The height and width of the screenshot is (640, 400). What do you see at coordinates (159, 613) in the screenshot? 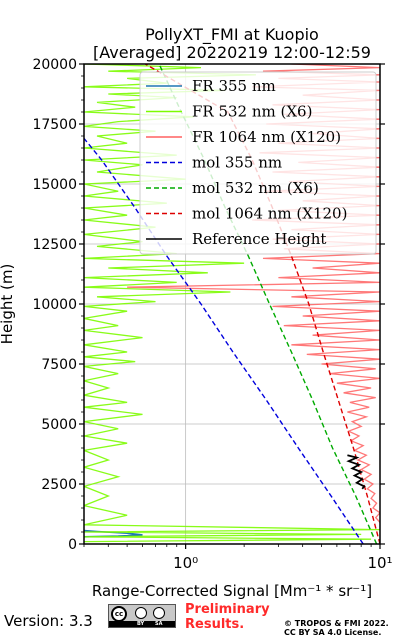
I see `share-alike-icon` at bounding box center [159, 613].